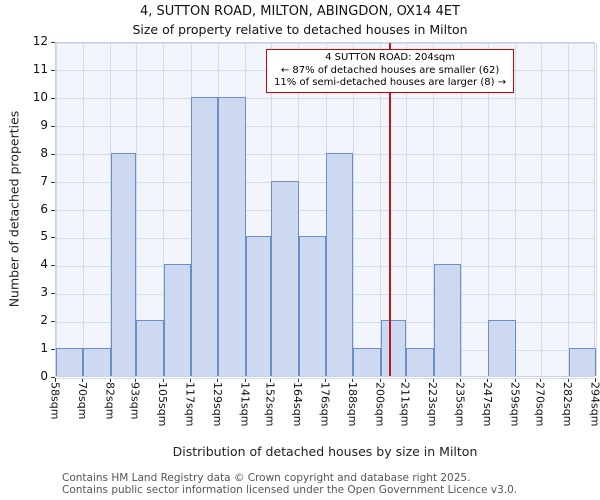 The width and height of the screenshot is (600, 500). Describe the element at coordinates (44, 236) in the screenshot. I see `y-tick-label: 5` at that location.